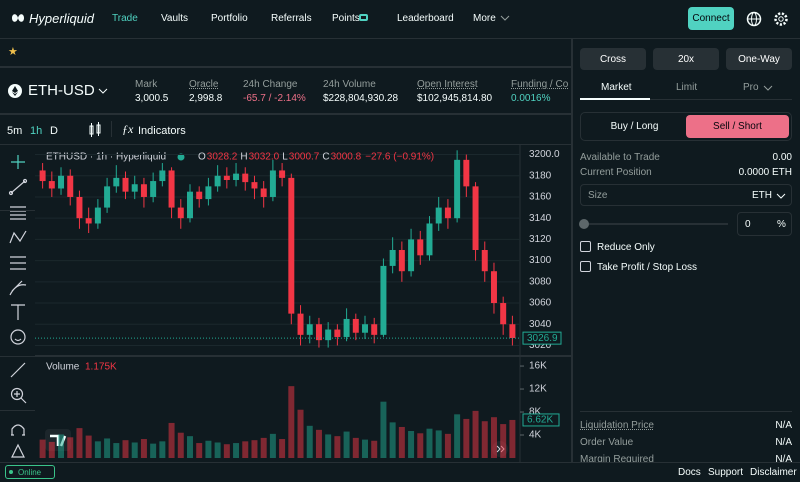 This screenshot has width=800, height=482. Describe the element at coordinates (689, 472) in the screenshot. I see `footer-link: Docs` at that location.